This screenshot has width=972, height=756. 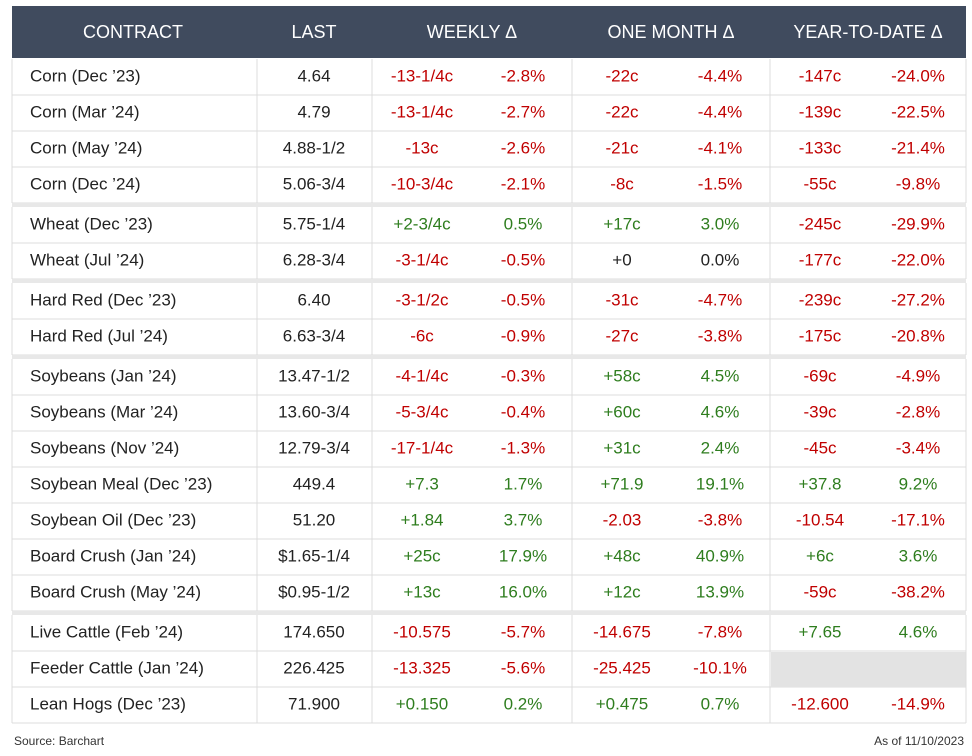 I want to click on contract-name: Wheat (Dec ’23), so click(x=91, y=223).